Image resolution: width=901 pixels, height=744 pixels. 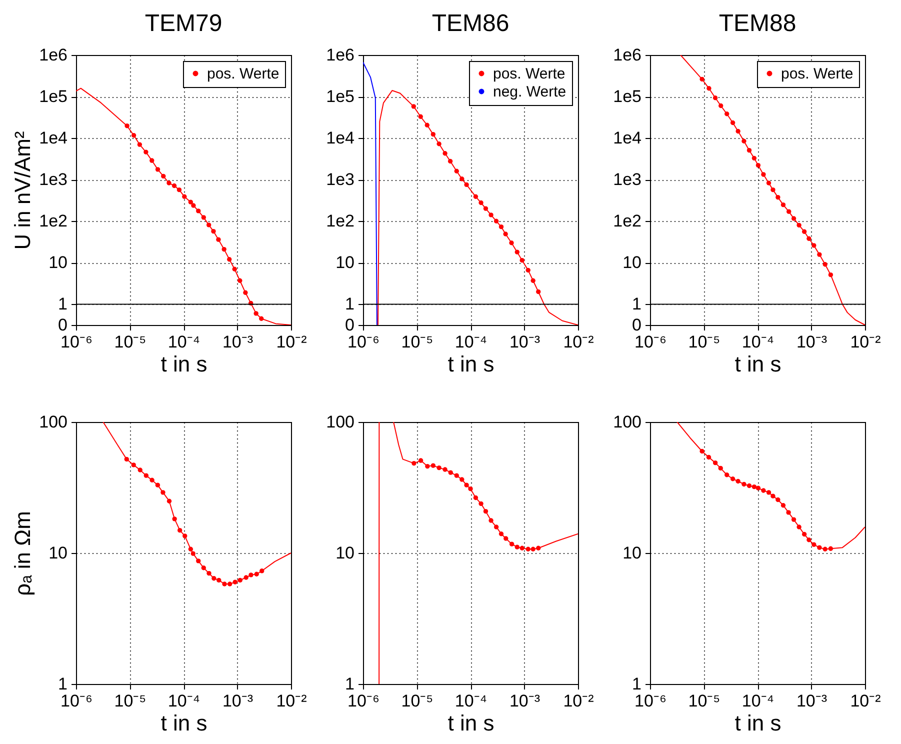 What do you see at coordinates (529, 92) in the screenshot?
I see `legend-label: neg. Werte` at bounding box center [529, 92].